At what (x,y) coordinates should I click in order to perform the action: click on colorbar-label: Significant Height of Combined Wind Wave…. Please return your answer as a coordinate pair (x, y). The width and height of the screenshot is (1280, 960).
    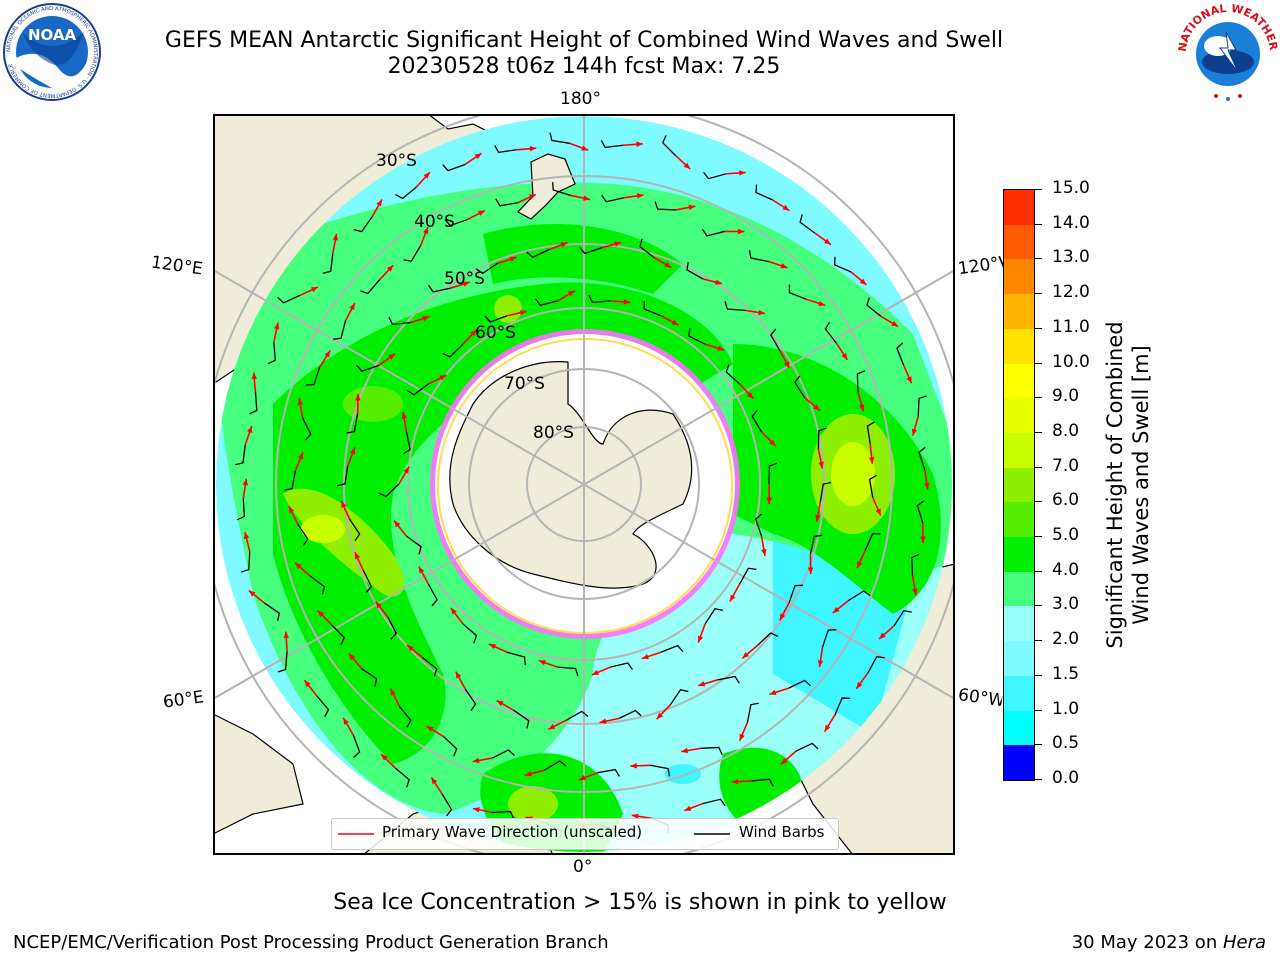
    Looking at the image, I should click on (1128, 485).